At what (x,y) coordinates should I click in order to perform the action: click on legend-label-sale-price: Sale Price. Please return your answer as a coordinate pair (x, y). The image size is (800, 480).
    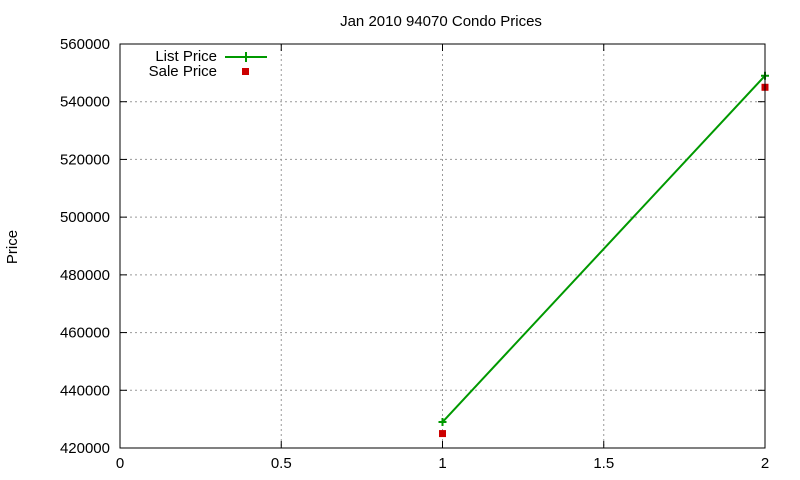
    Looking at the image, I should click on (183, 71).